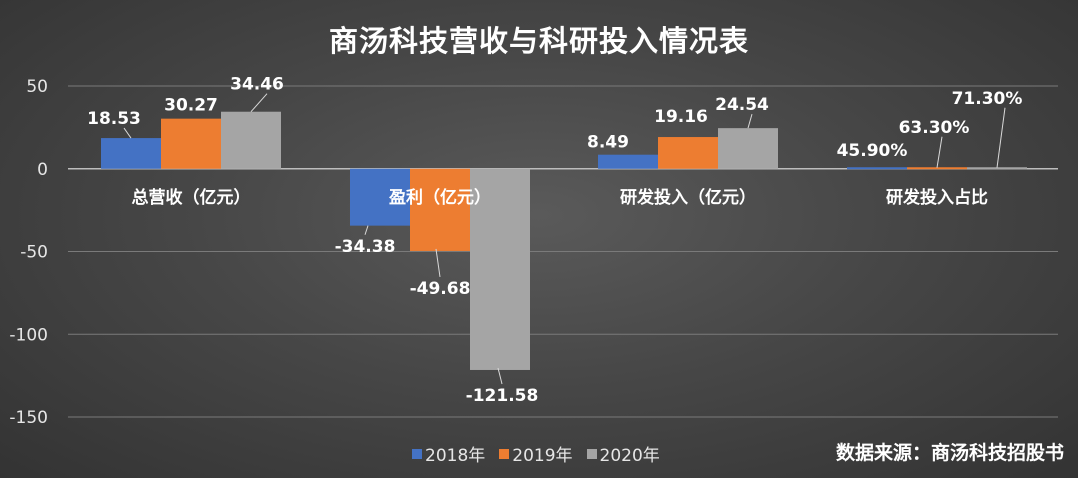 This screenshot has width=1078, height=478. What do you see at coordinates (257, 85) in the screenshot?
I see `data-label: 34.46` at bounding box center [257, 85].